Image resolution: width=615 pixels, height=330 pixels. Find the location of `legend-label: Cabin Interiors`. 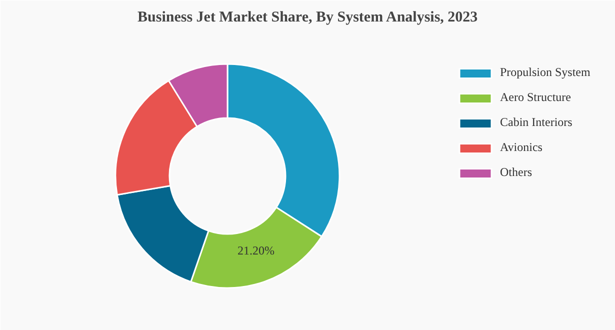

legend-label: Cabin Interiors is located at coordinates (536, 122).